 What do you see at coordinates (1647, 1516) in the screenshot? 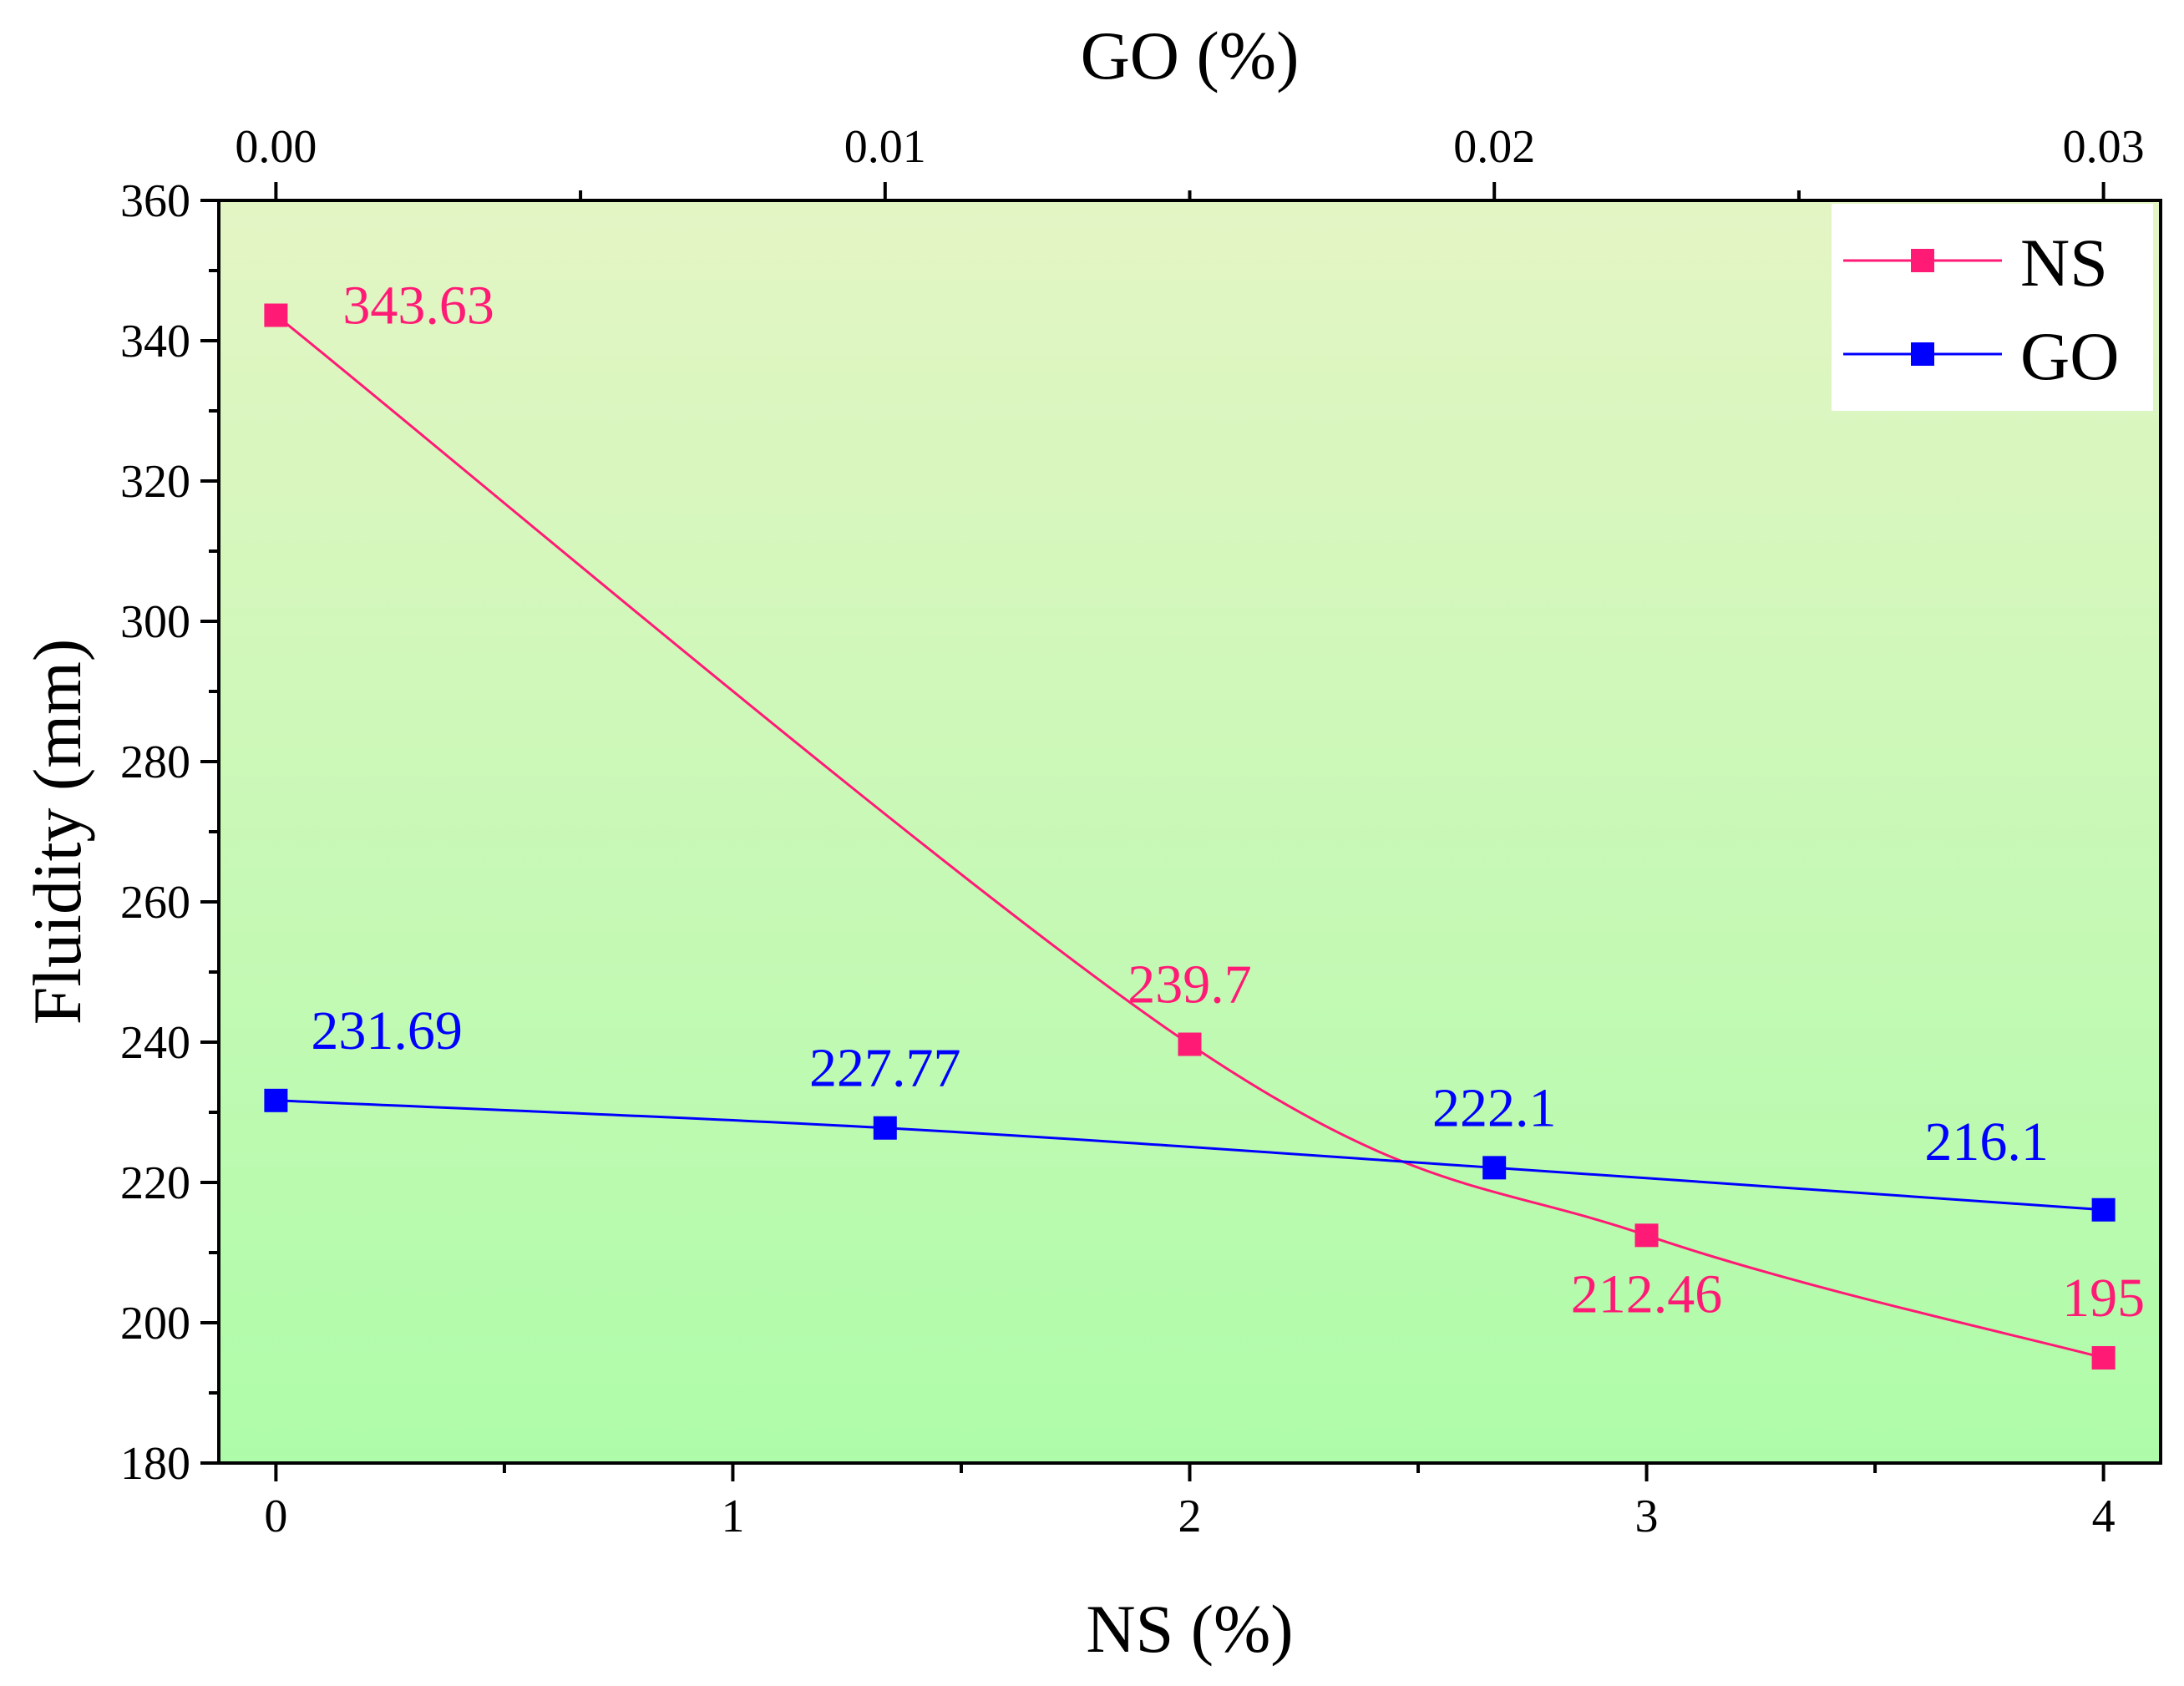
I see `x-bottom-tick-label: 3` at bounding box center [1647, 1516].